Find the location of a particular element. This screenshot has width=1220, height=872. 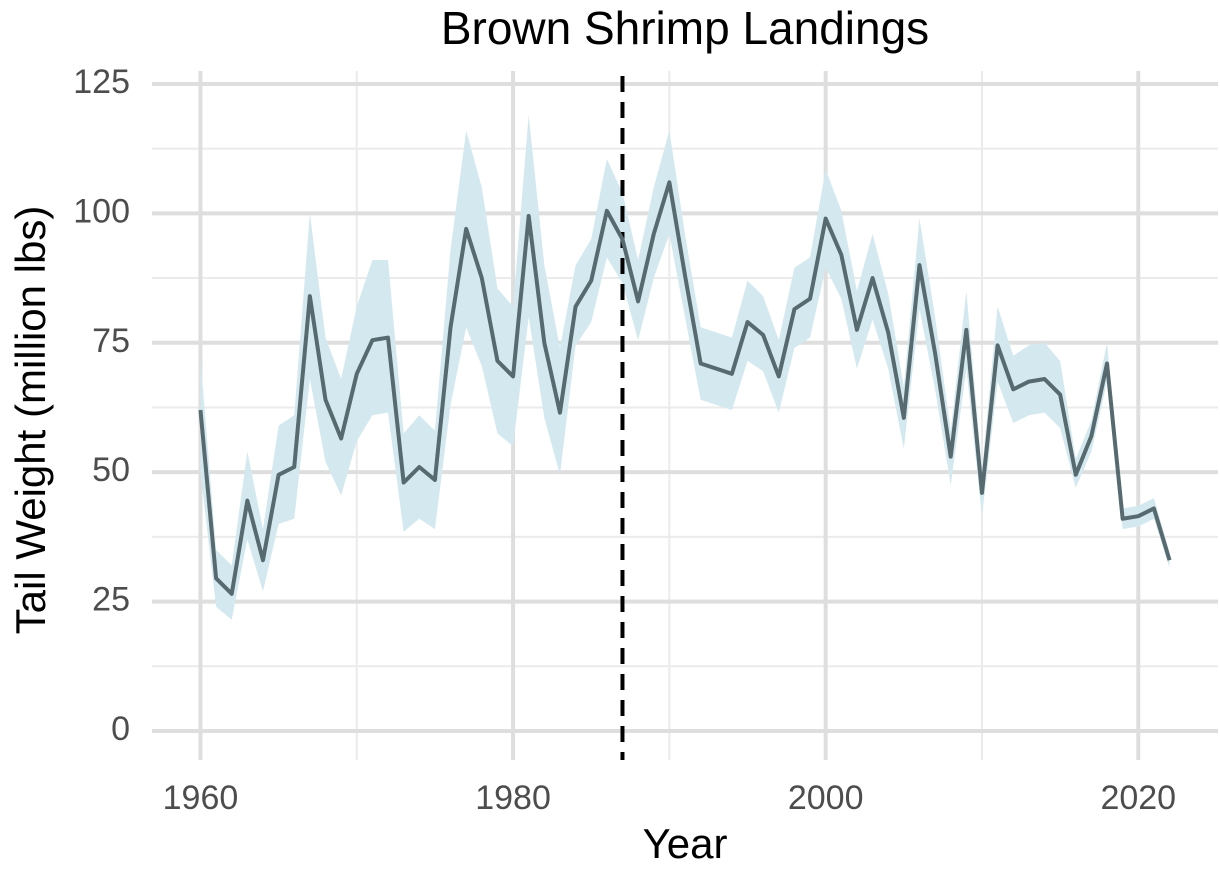

x-tick-label: 2020 is located at coordinates (1138, 798).